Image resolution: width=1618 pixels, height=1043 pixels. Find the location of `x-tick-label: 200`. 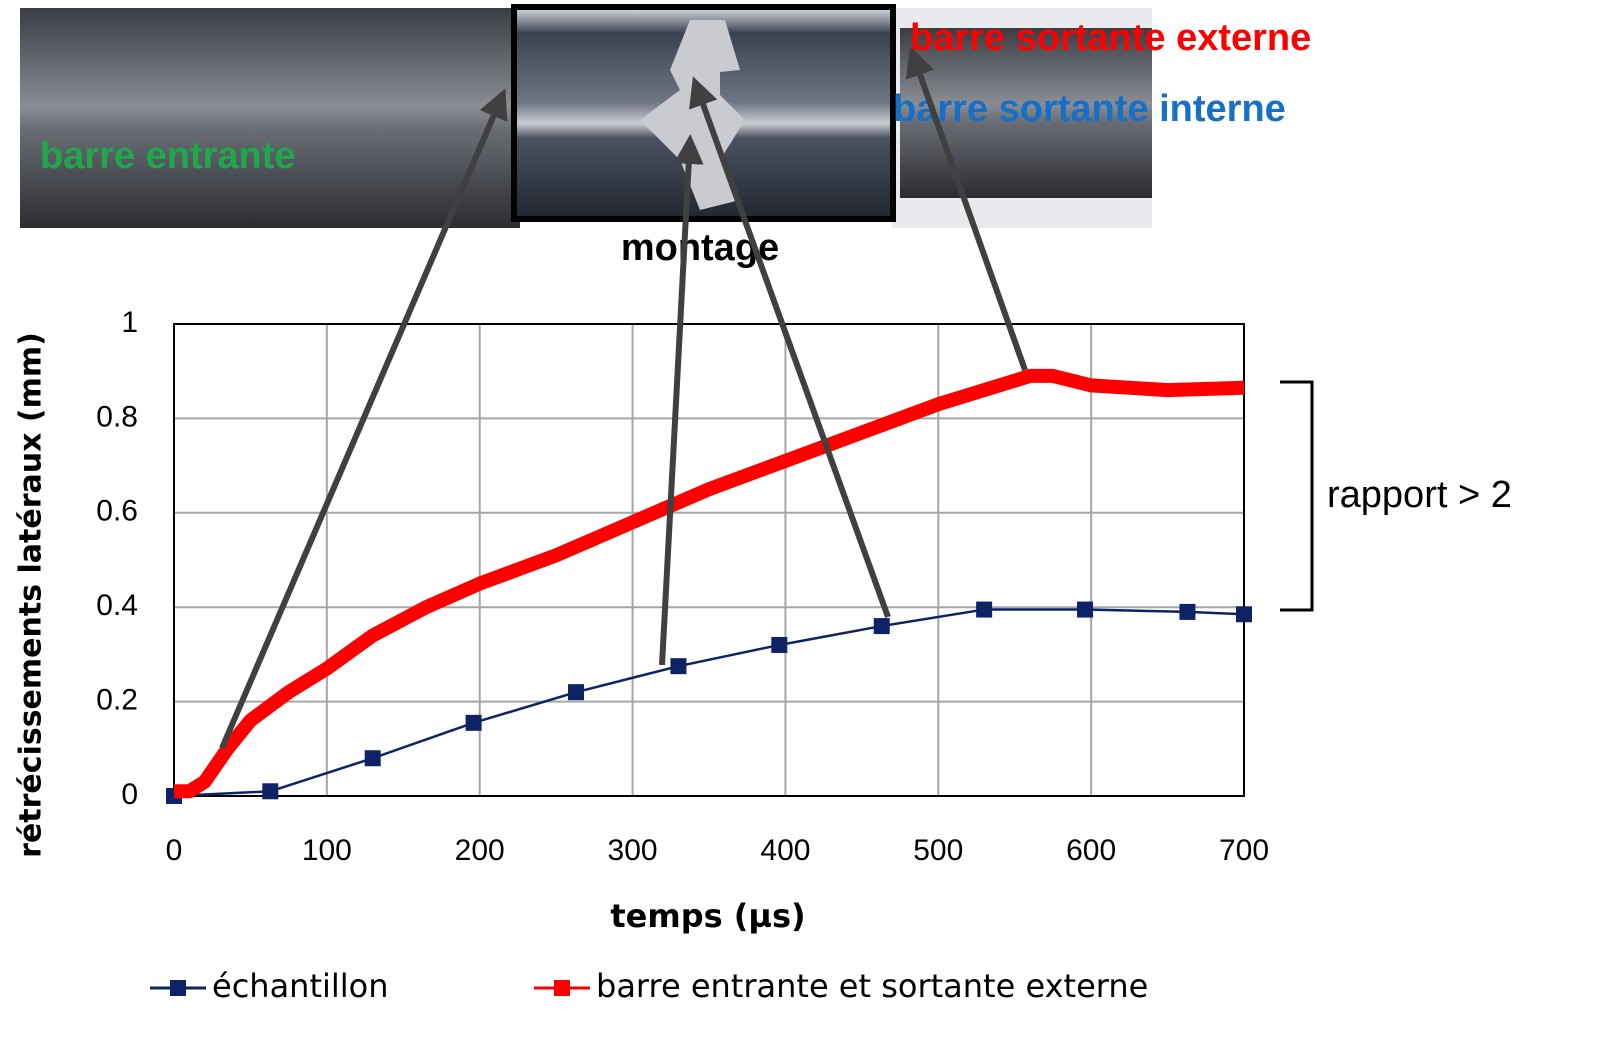

x-tick-label: 200 is located at coordinates (480, 850).